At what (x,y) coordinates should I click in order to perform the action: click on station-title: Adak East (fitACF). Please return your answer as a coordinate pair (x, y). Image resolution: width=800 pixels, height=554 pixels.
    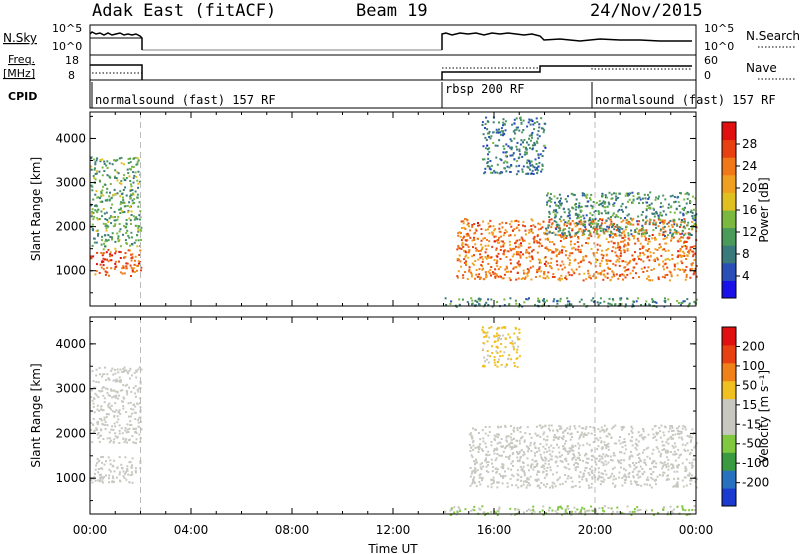
    Looking at the image, I should click on (184, 11).